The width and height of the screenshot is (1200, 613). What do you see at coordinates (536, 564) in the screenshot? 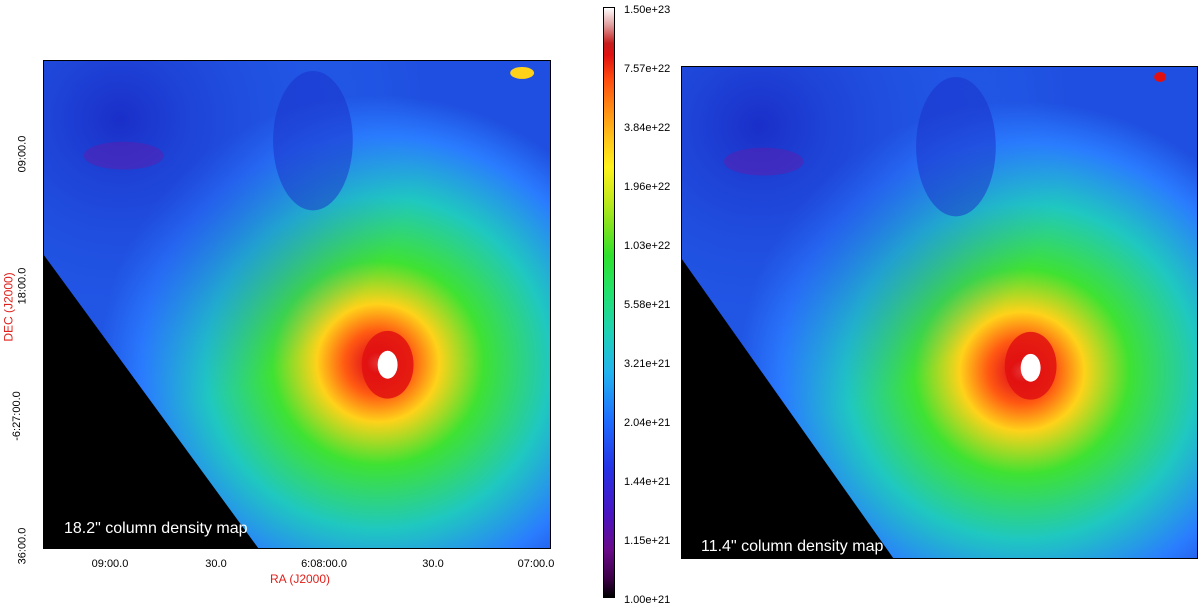
I see `x-tick-label: 07:00.0` at bounding box center [536, 564].